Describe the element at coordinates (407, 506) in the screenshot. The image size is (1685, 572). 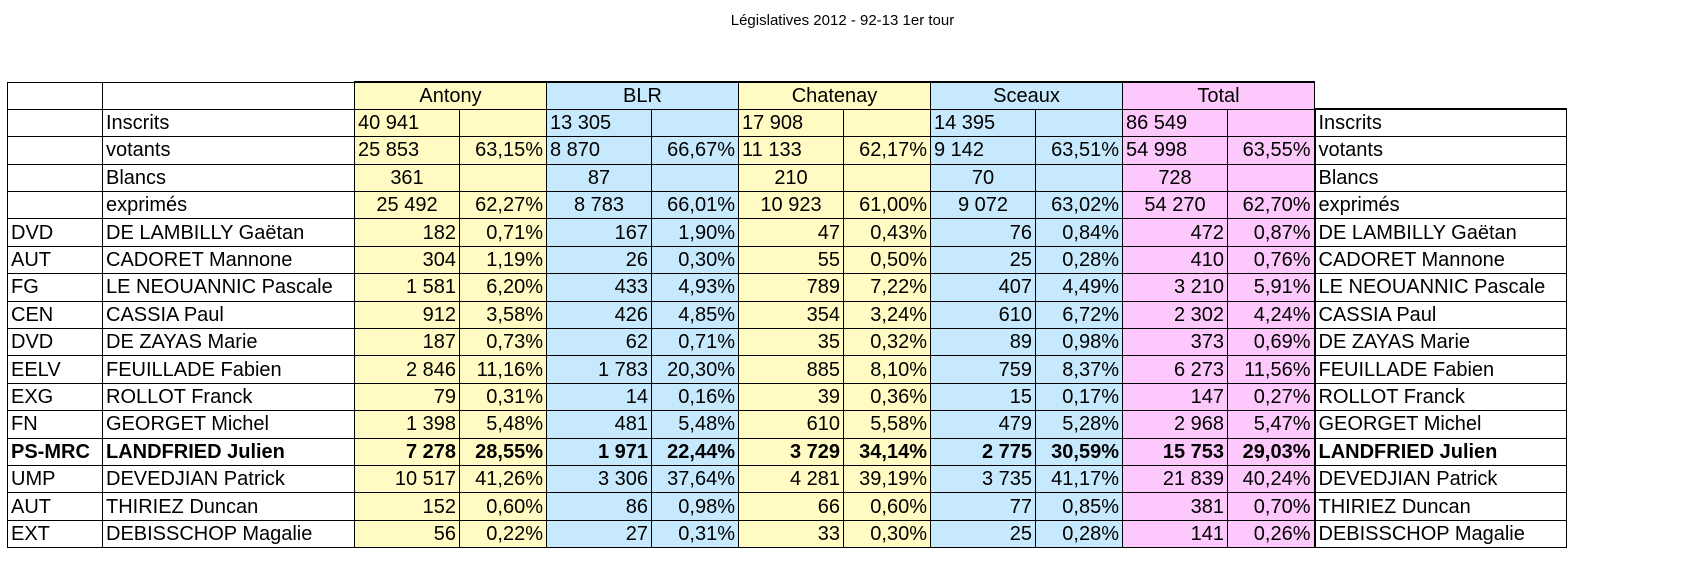
I see `vote-count: 152` at that location.